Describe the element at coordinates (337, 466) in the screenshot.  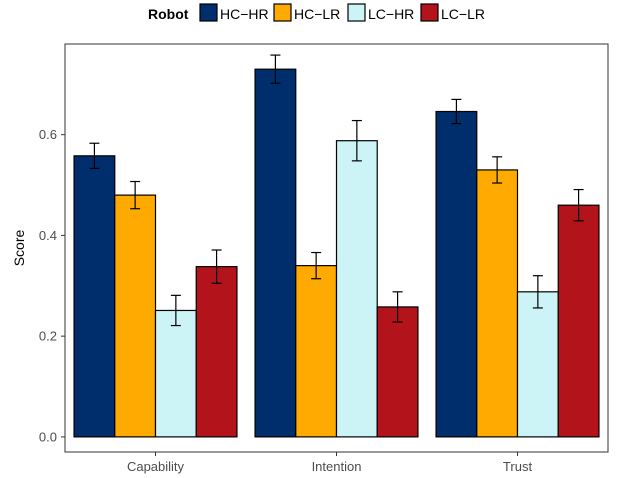
I see `x-tick-label: Intention` at that location.